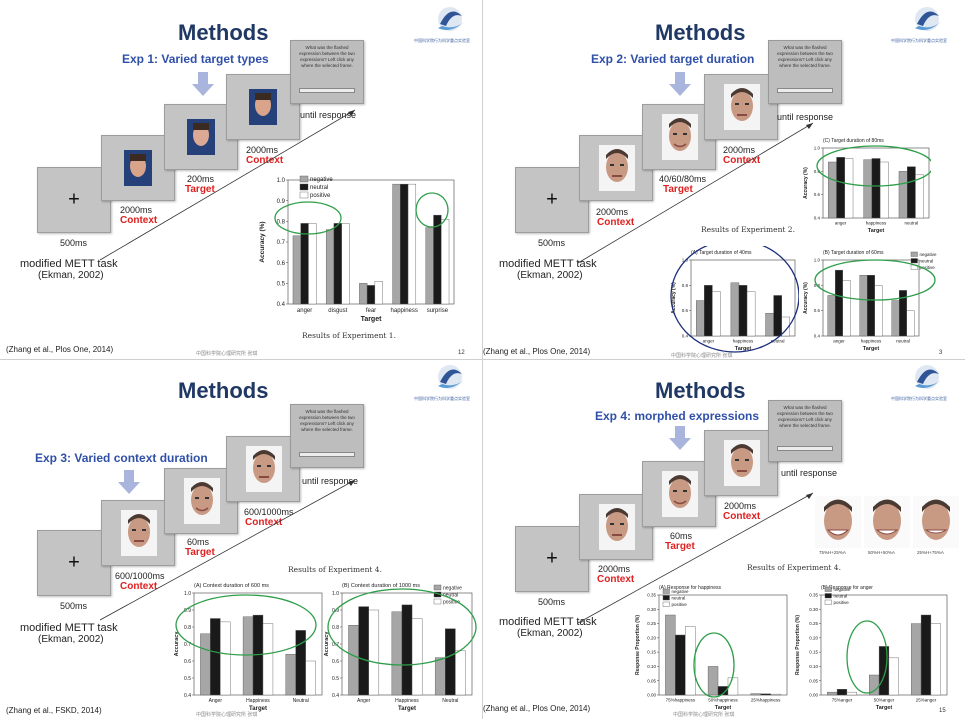 This screenshot has width=965, height=719. Describe the element at coordinates (216, 701) in the screenshot. I see `x-tick-label: Anger` at that location.